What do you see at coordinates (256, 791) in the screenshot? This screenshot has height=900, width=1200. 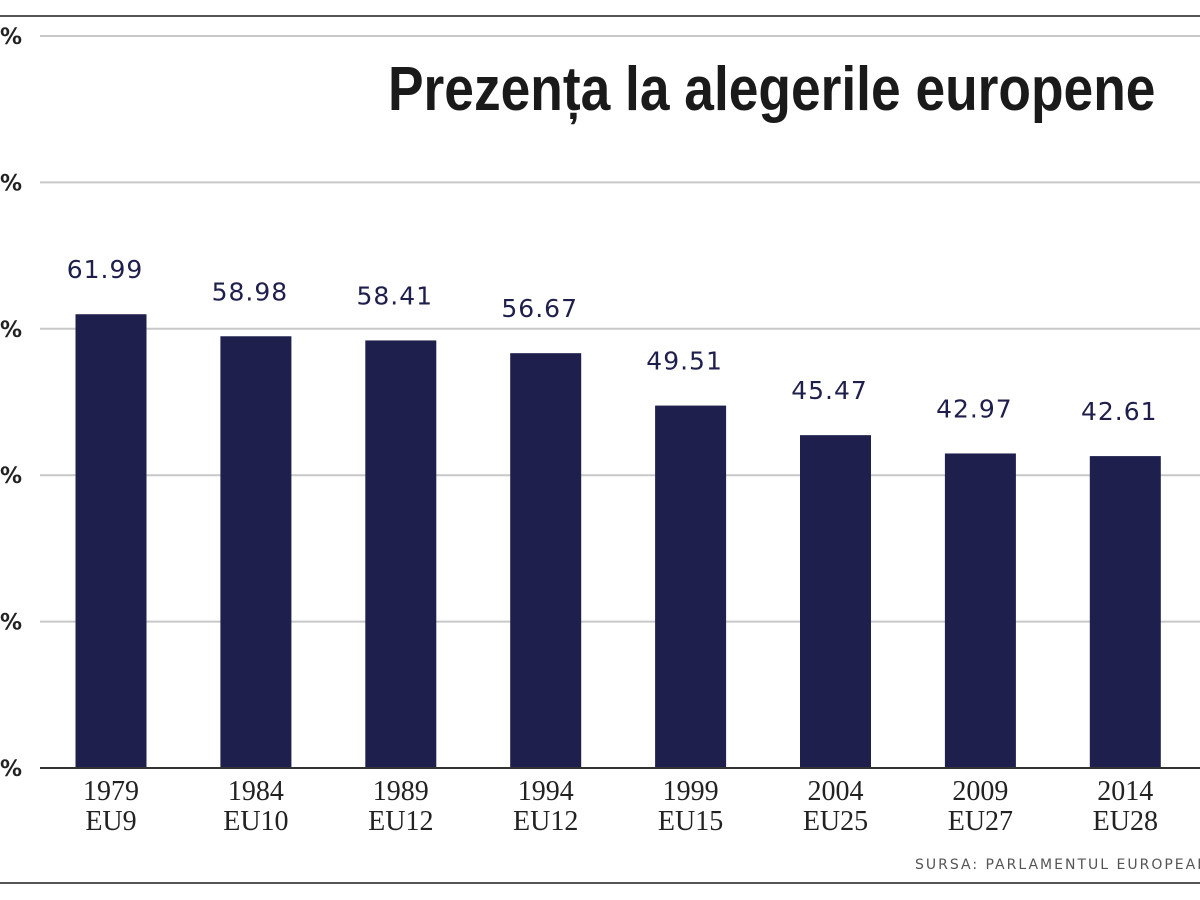 I see `x-tick-label-1984: 1984` at bounding box center [256, 791].